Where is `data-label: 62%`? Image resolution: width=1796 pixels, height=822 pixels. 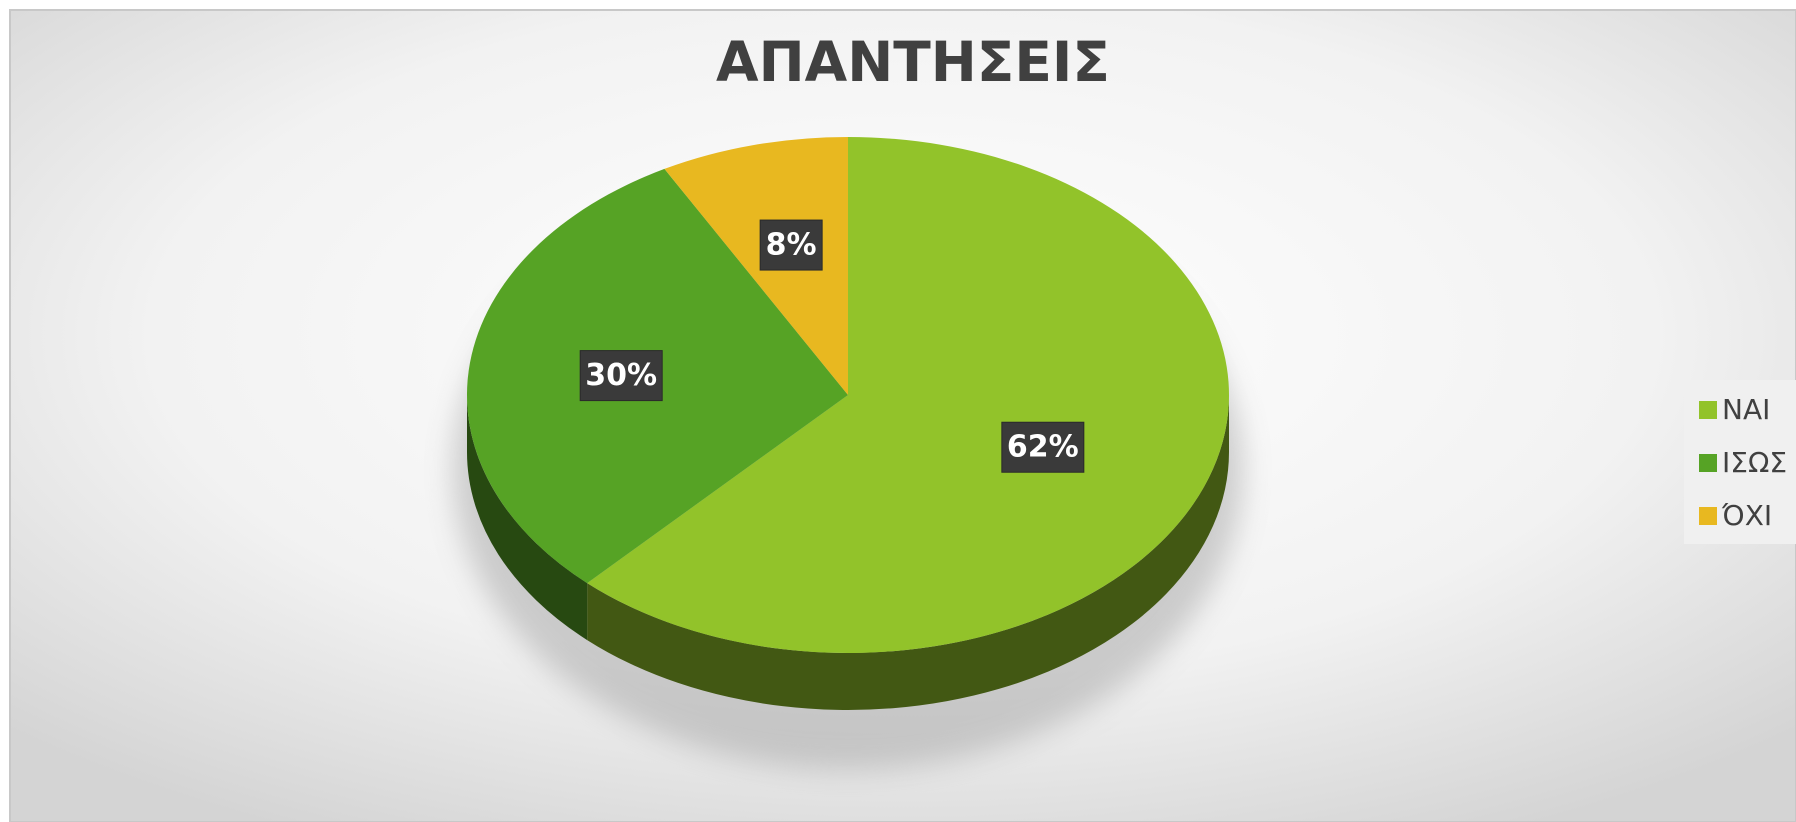
data-label: 62% is located at coordinates (1043, 447).